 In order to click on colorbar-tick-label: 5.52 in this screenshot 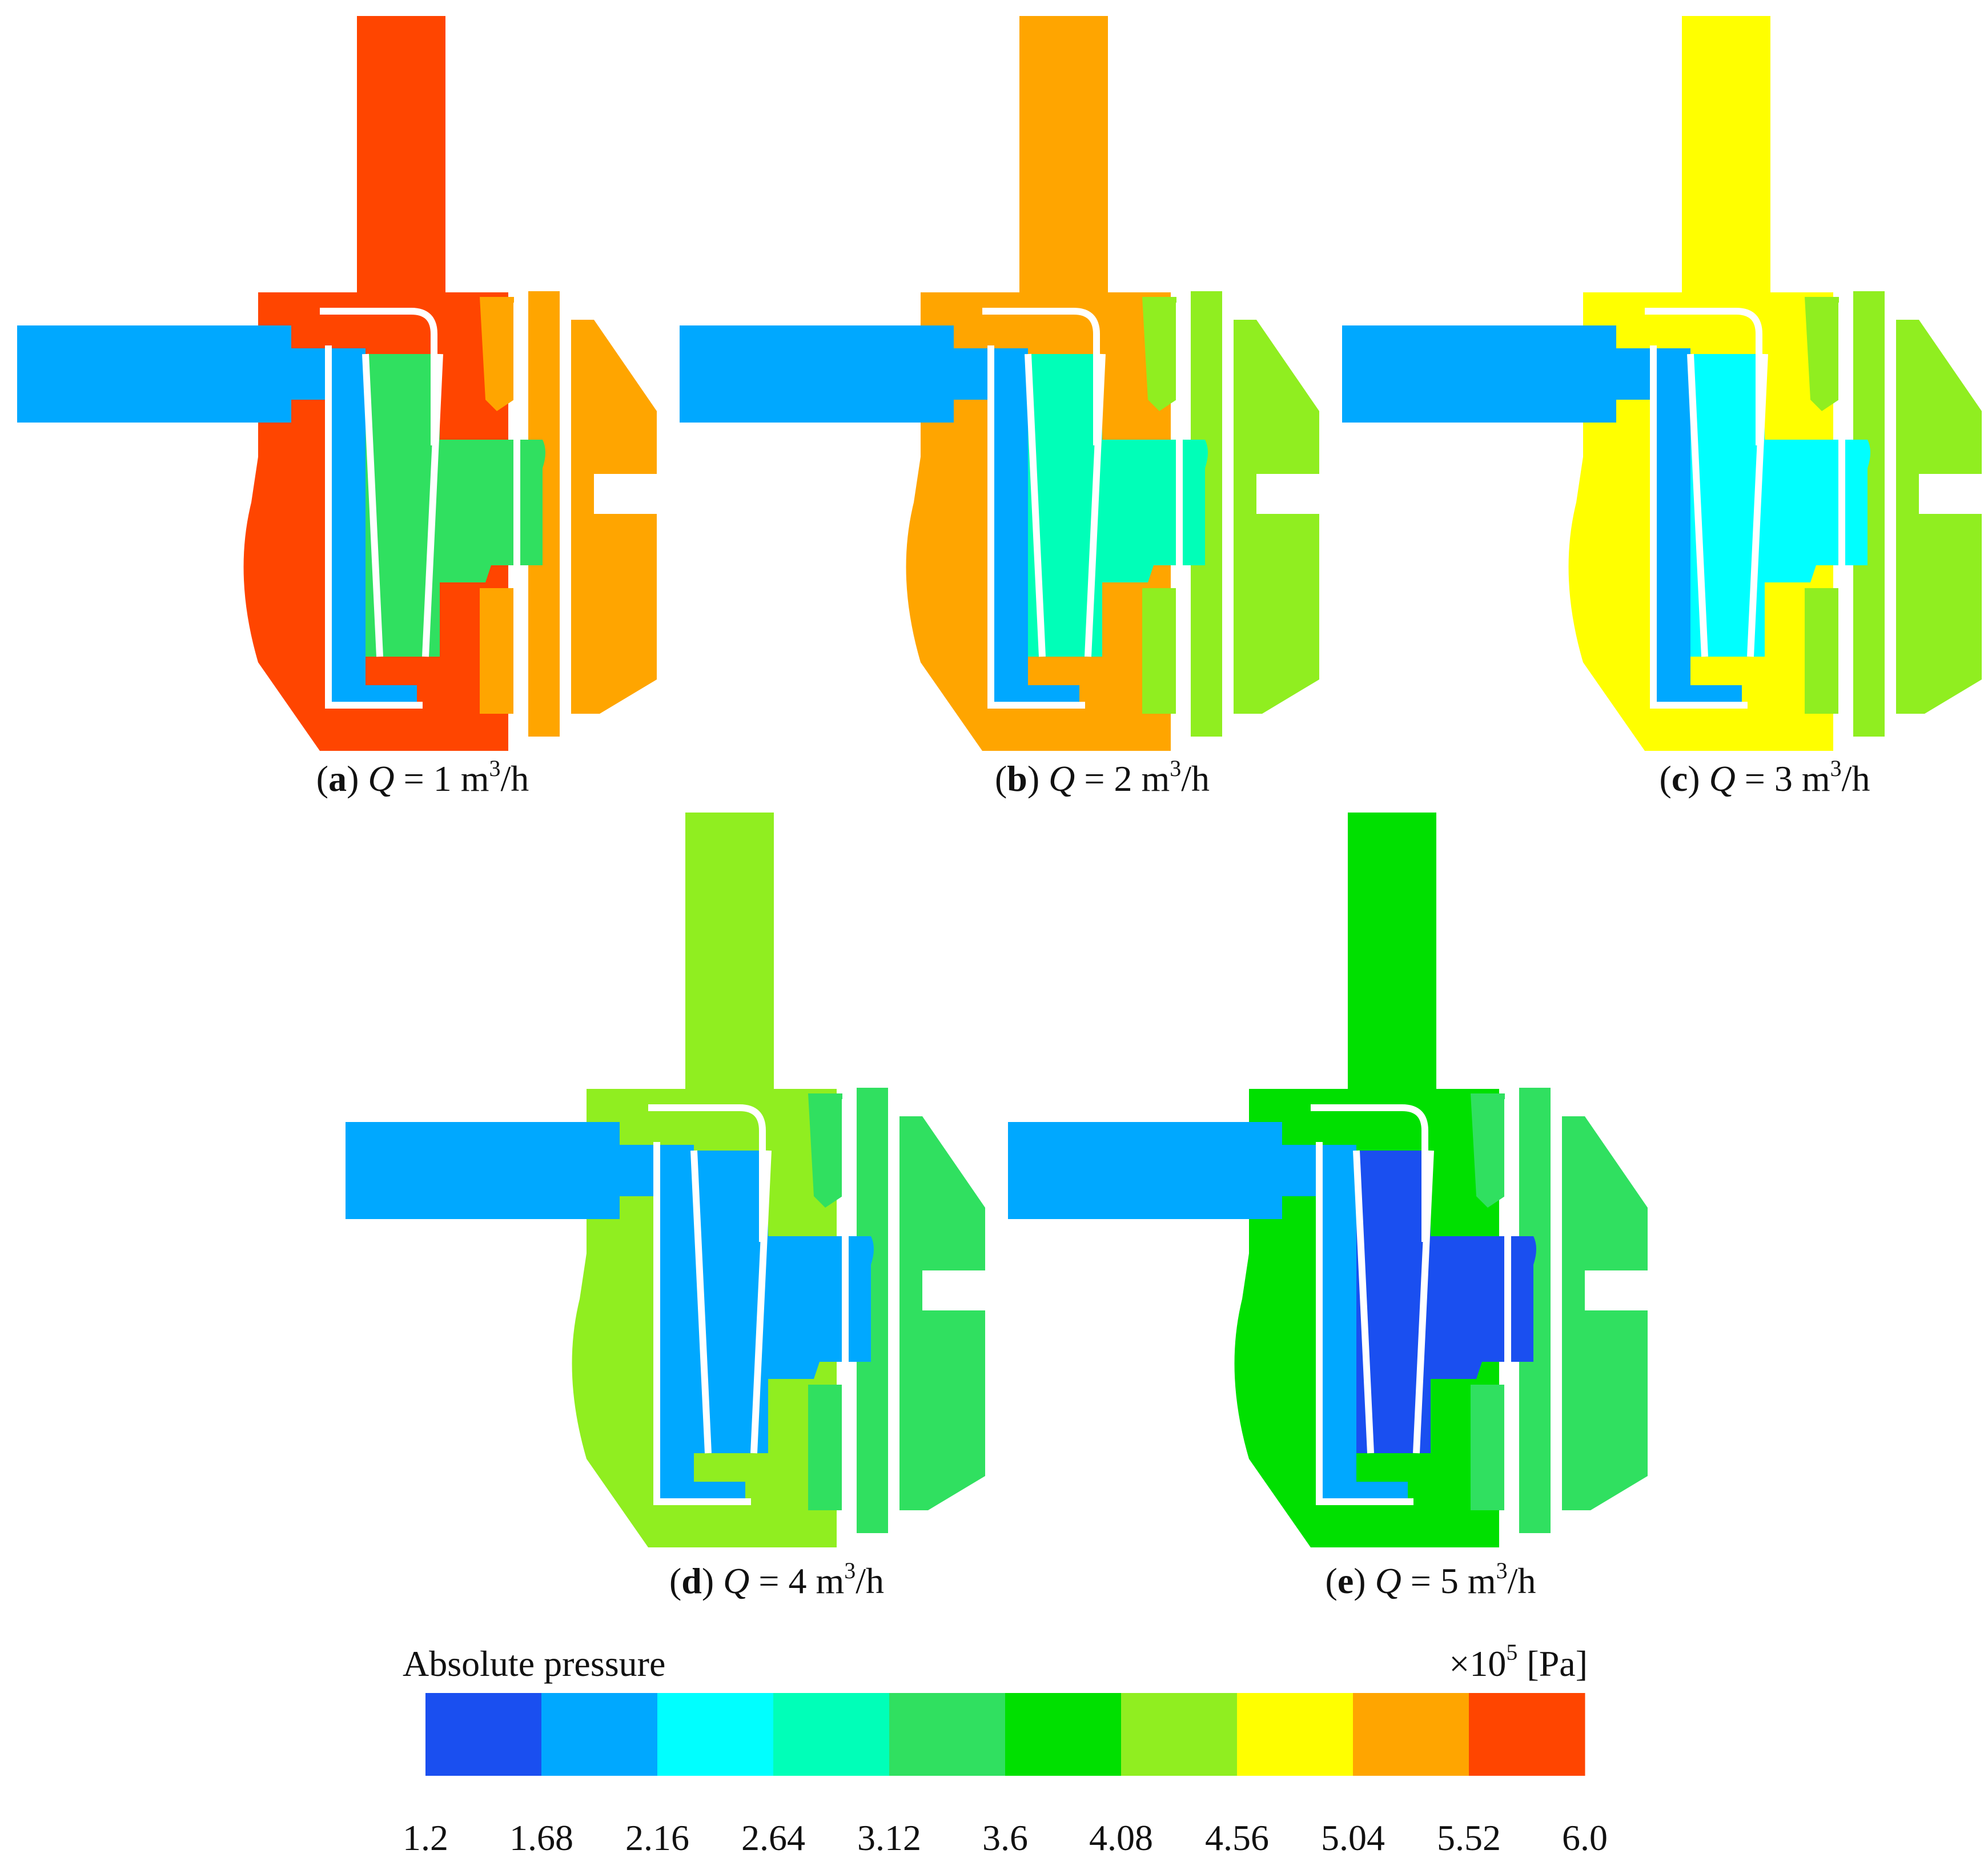, I will do `click(1469, 1837)`.